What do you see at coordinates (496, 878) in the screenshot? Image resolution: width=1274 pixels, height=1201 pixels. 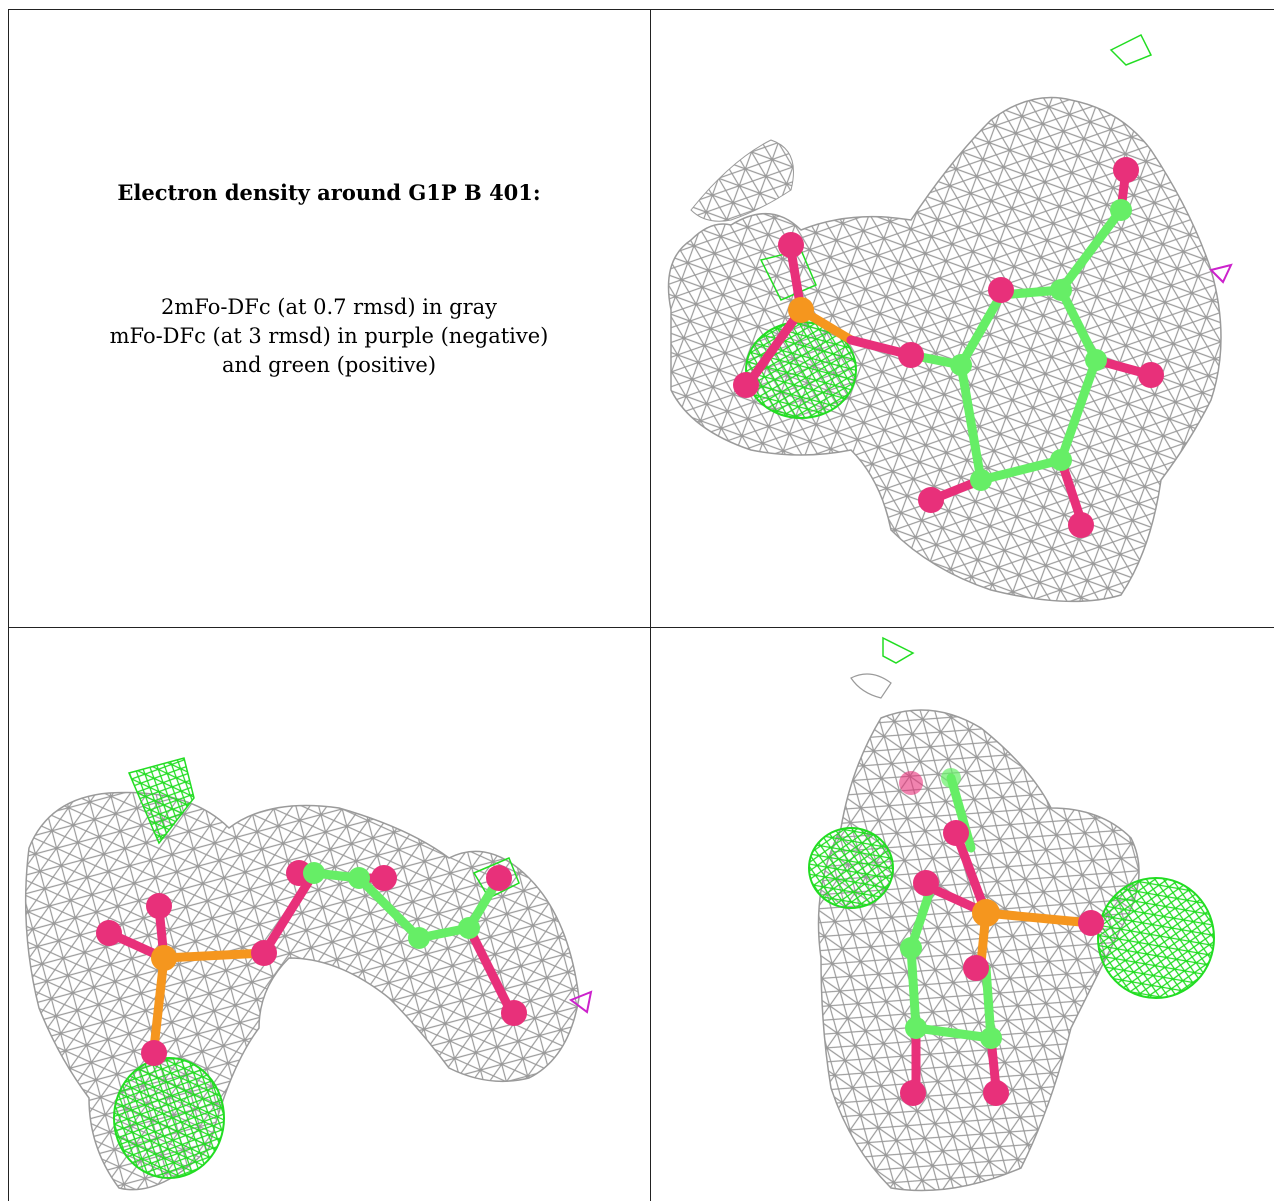 I see `positive-density-right` at bounding box center [496, 878].